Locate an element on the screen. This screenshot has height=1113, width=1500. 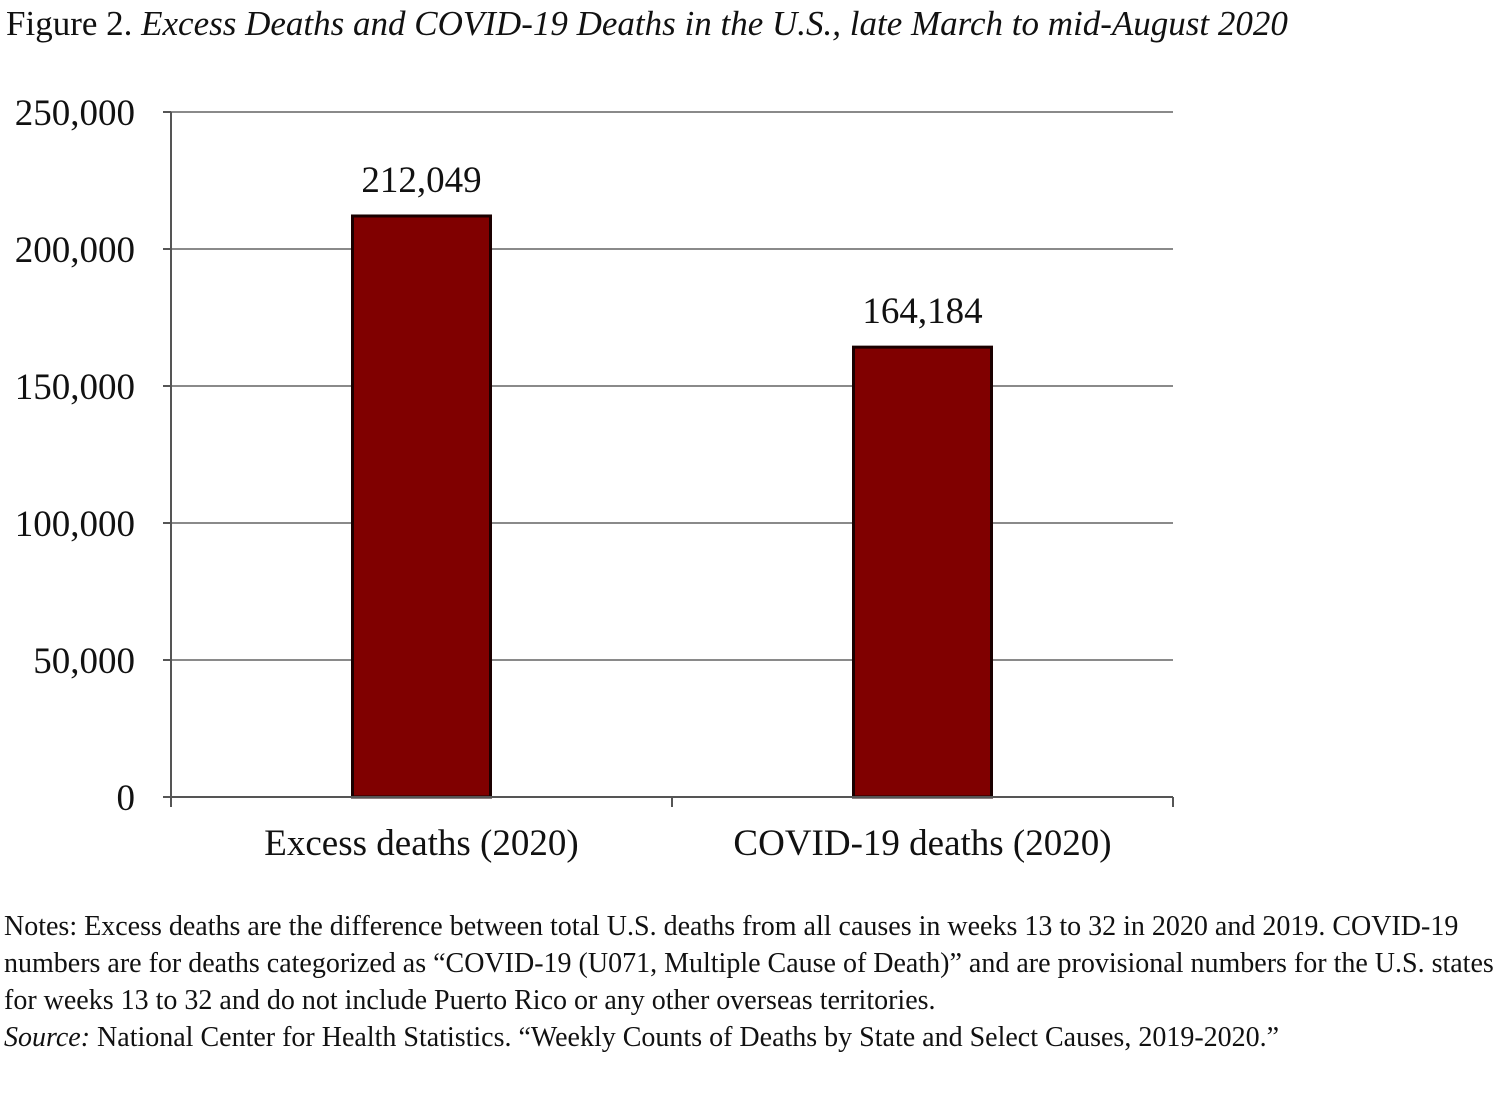
source-label: Source: is located at coordinates (47, 1037).